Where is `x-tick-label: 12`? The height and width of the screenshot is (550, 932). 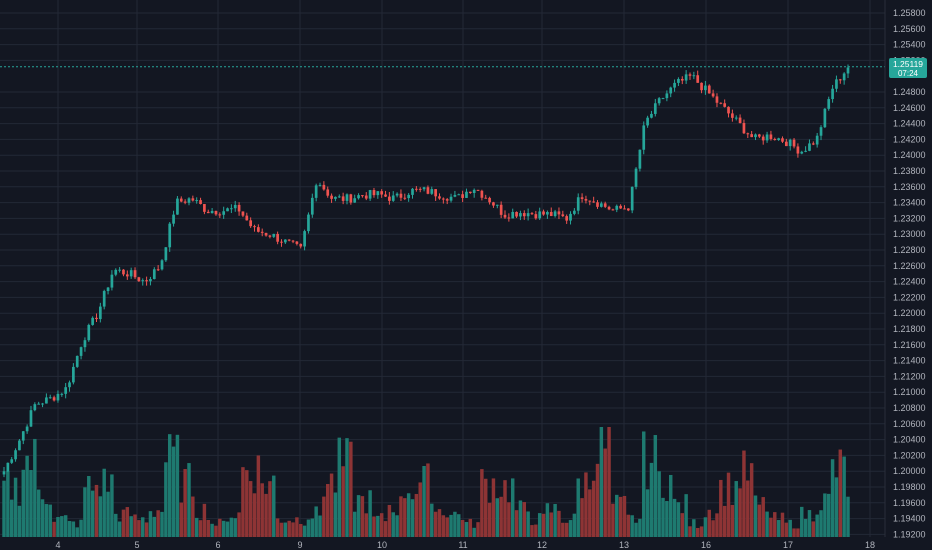
x-tick-label: 12 is located at coordinates (542, 545).